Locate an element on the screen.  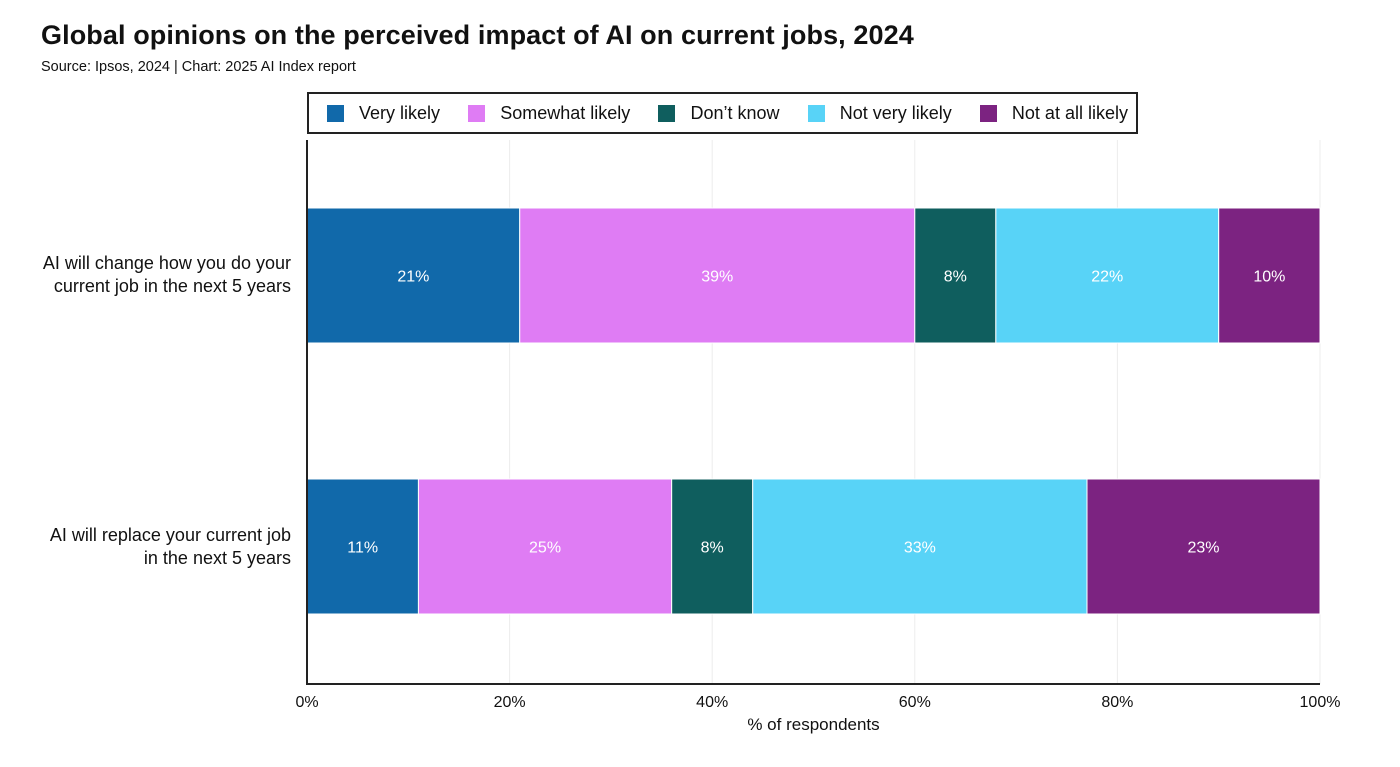
x-tick-label: 100% is located at coordinates (1320, 702).